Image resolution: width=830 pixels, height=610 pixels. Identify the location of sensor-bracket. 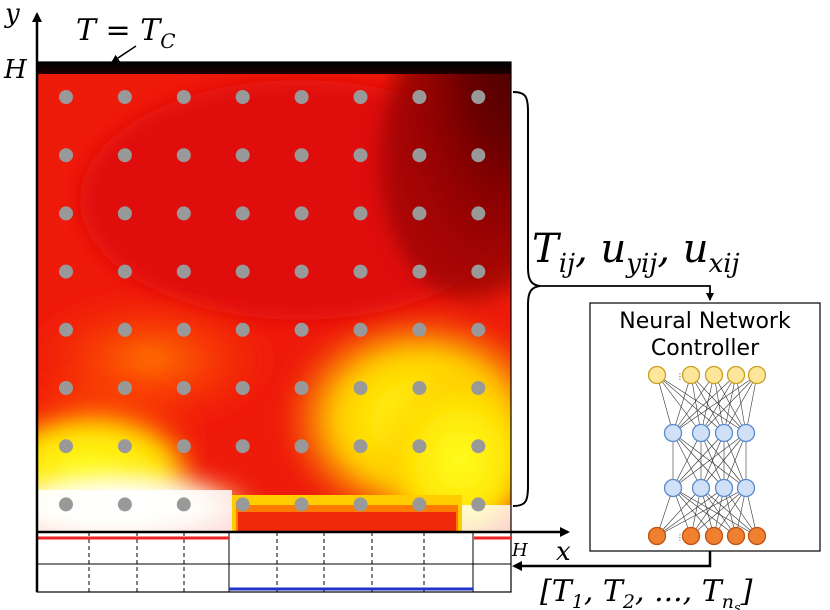
(526, 299).